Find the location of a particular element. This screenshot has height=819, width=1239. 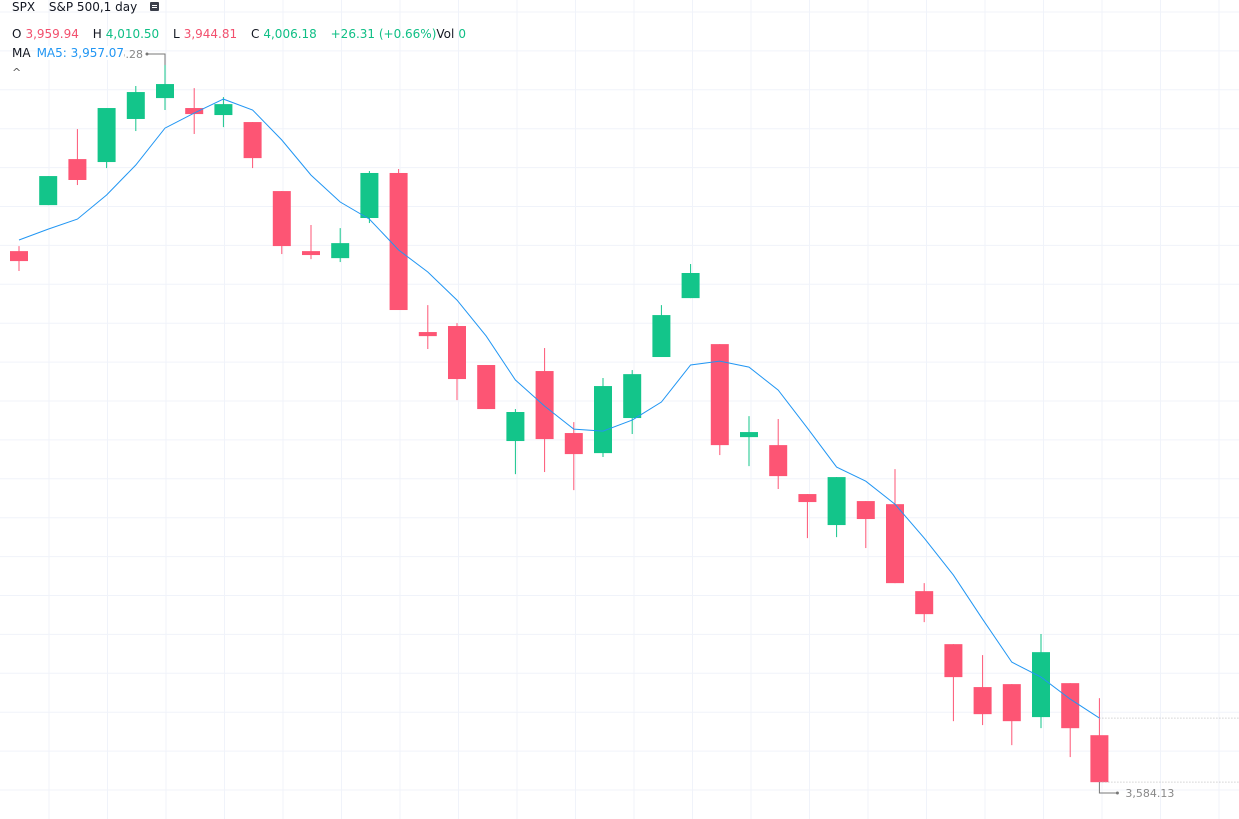

change: +26.31 (+0.66%) is located at coordinates (383, 34).